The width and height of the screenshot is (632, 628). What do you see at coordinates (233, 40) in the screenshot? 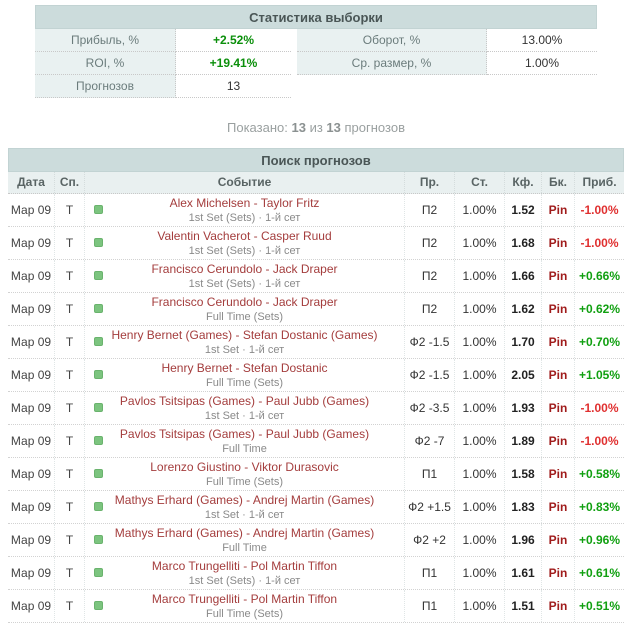
I see `stat-value: +2.52%` at bounding box center [233, 40].